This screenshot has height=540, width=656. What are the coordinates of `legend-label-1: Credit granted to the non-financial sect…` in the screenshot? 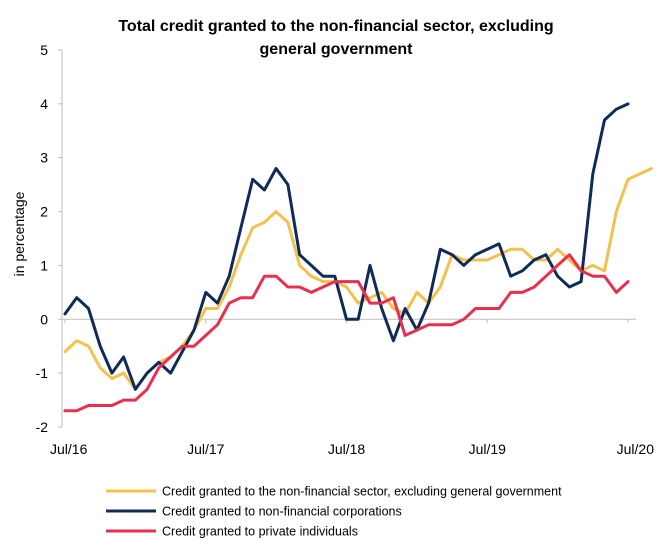 It's located at (362, 492).